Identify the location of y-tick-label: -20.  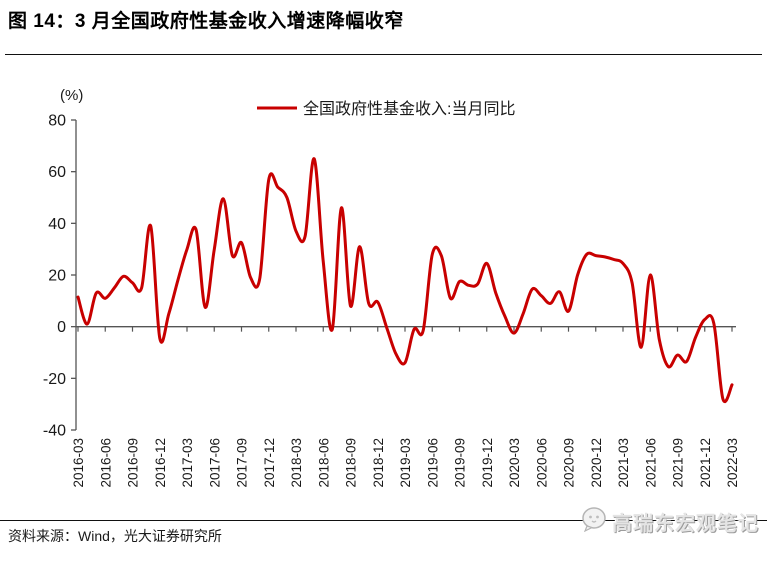
(54, 379).